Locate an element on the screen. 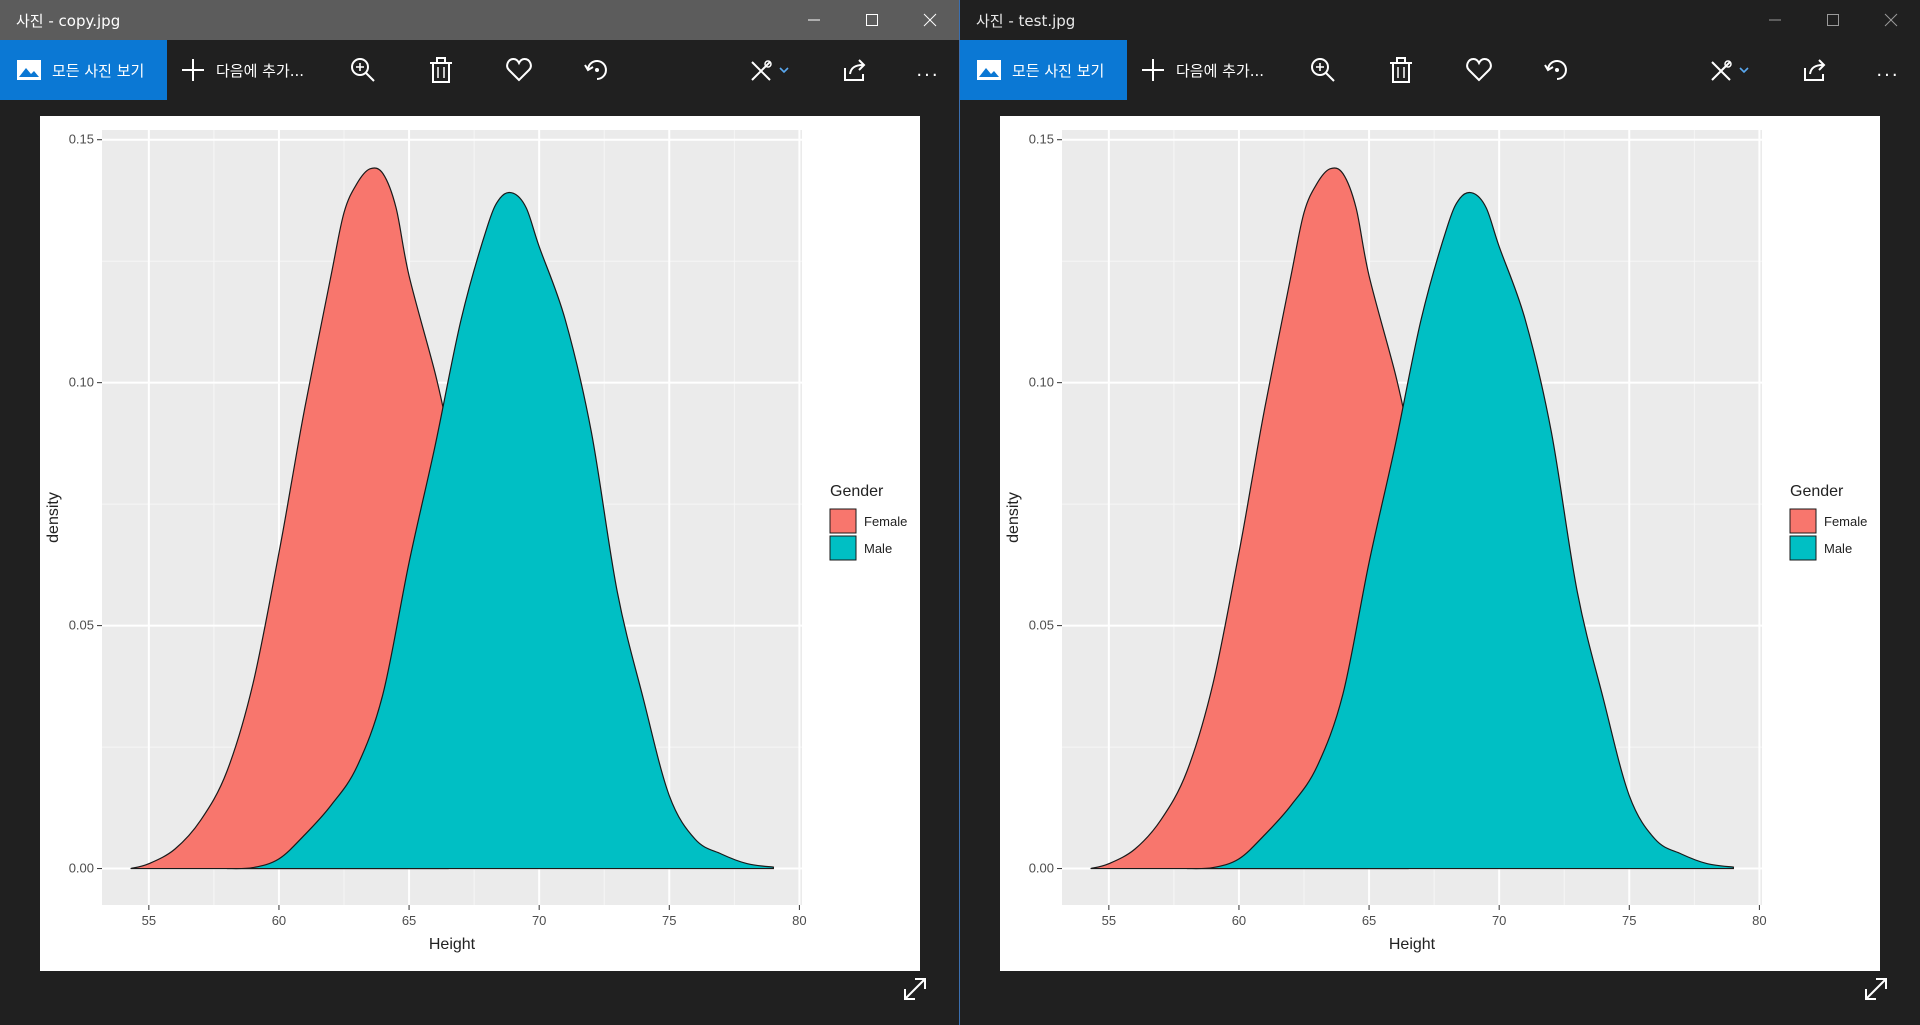  x-tick-label: 70 is located at coordinates (1499, 920).